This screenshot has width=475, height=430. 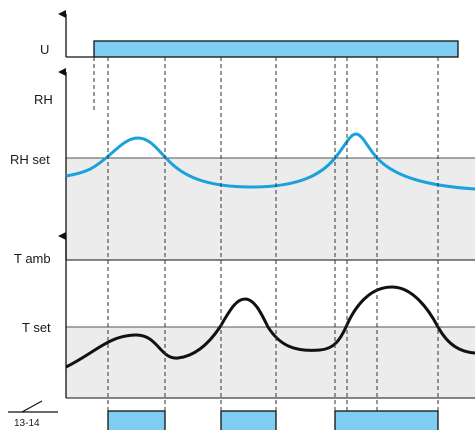 What do you see at coordinates (270, 161) in the screenshot?
I see `humidity-curve` at bounding box center [270, 161].